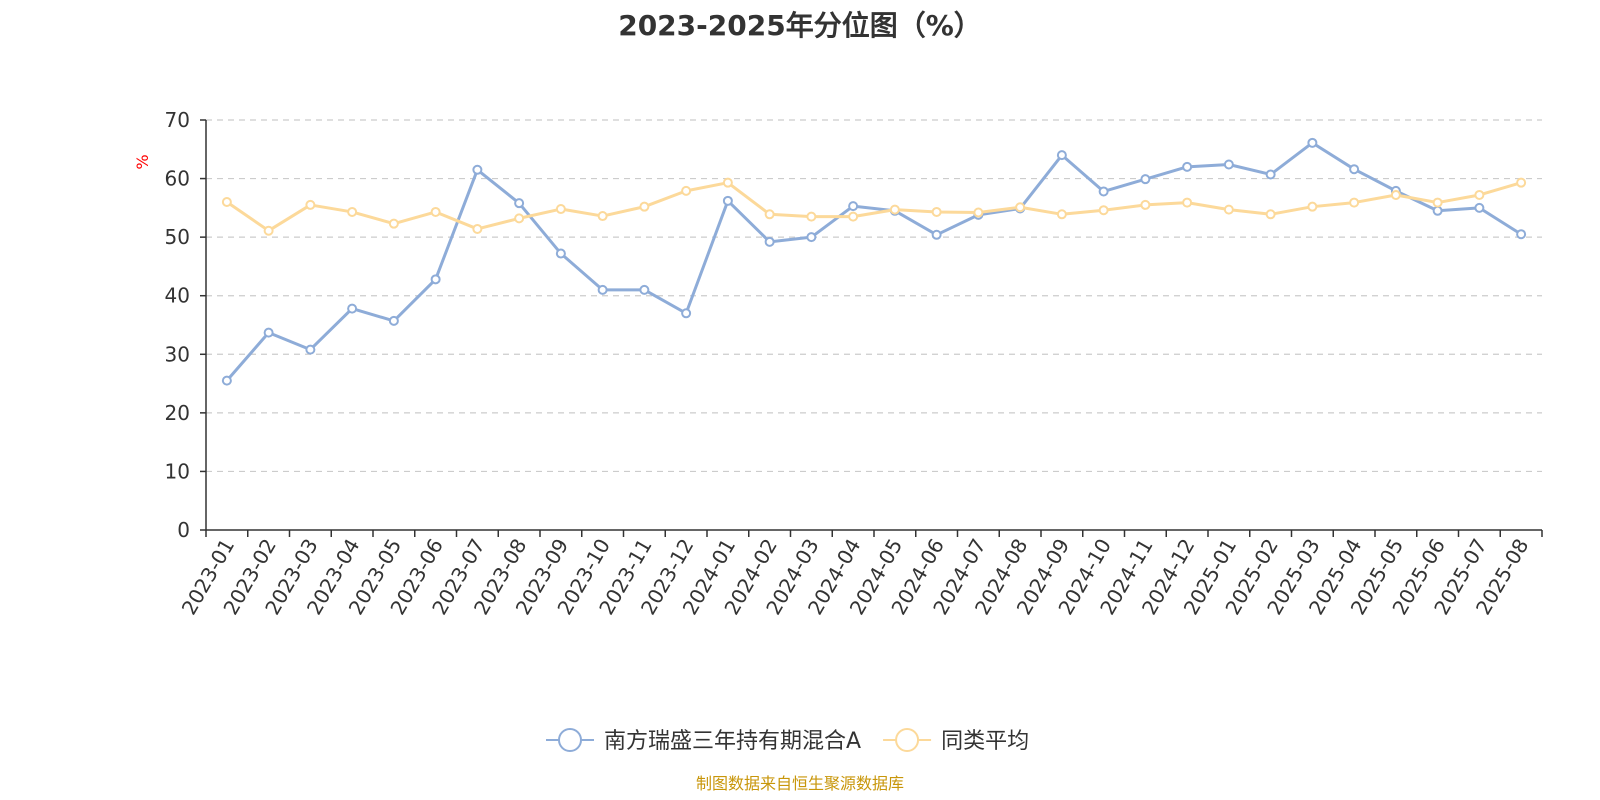 The image size is (1600, 800). What do you see at coordinates (800, 25) in the screenshot?
I see `chart-title: 2023-2025年分位图（%）` at bounding box center [800, 25].